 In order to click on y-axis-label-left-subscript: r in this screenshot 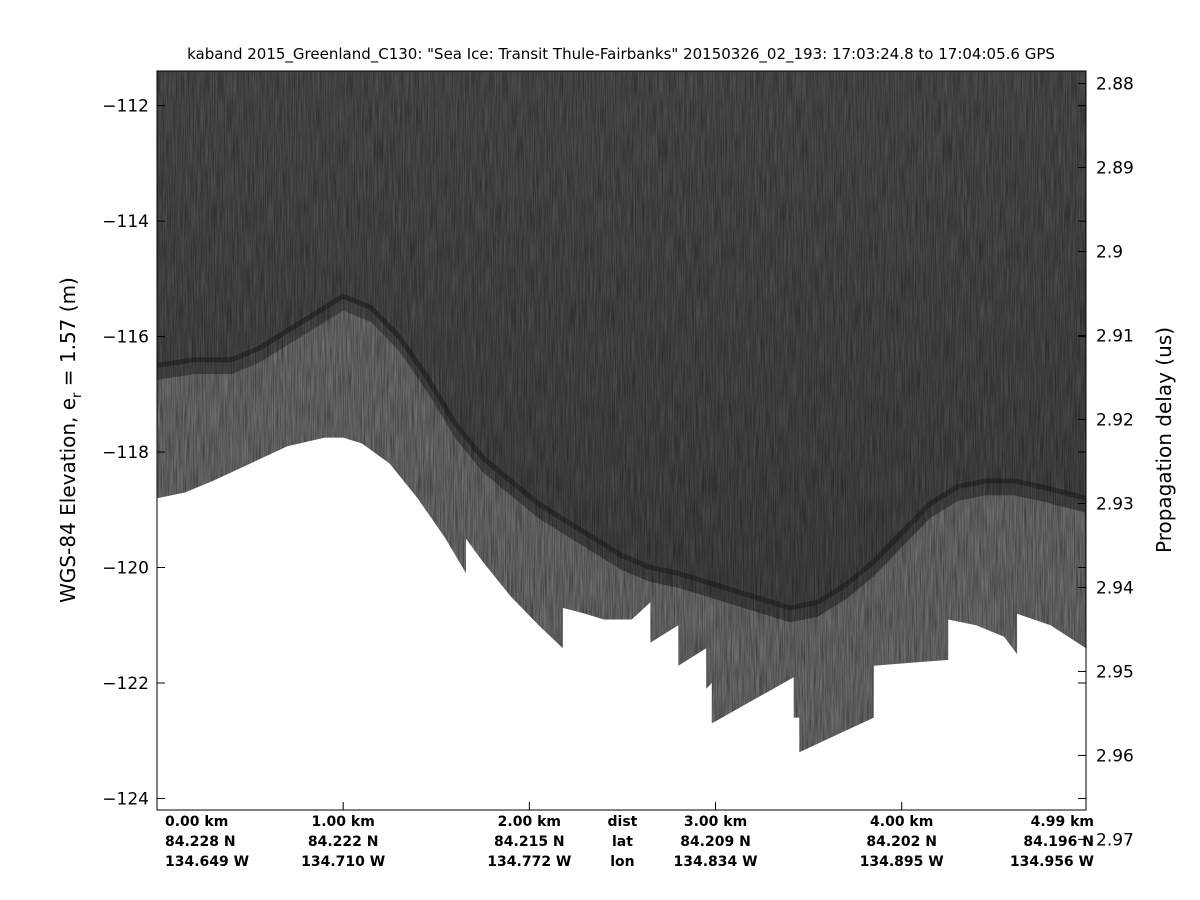, I will do `click(77, 395)`.